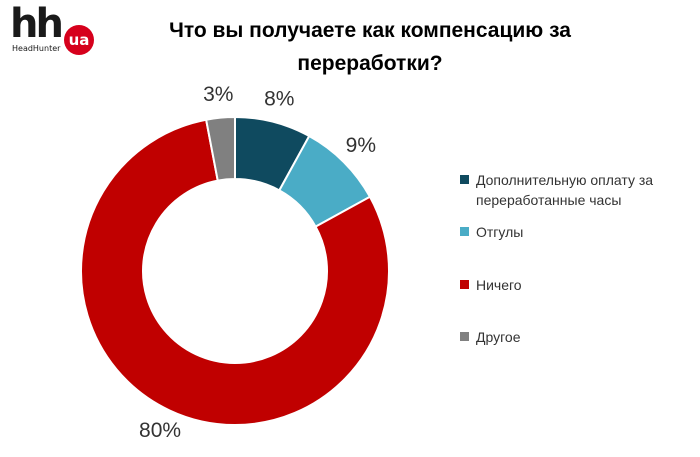 The height and width of the screenshot is (457, 700). What do you see at coordinates (36, 48) in the screenshot?
I see `logo-subtitle: HeadHunter` at bounding box center [36, 48].